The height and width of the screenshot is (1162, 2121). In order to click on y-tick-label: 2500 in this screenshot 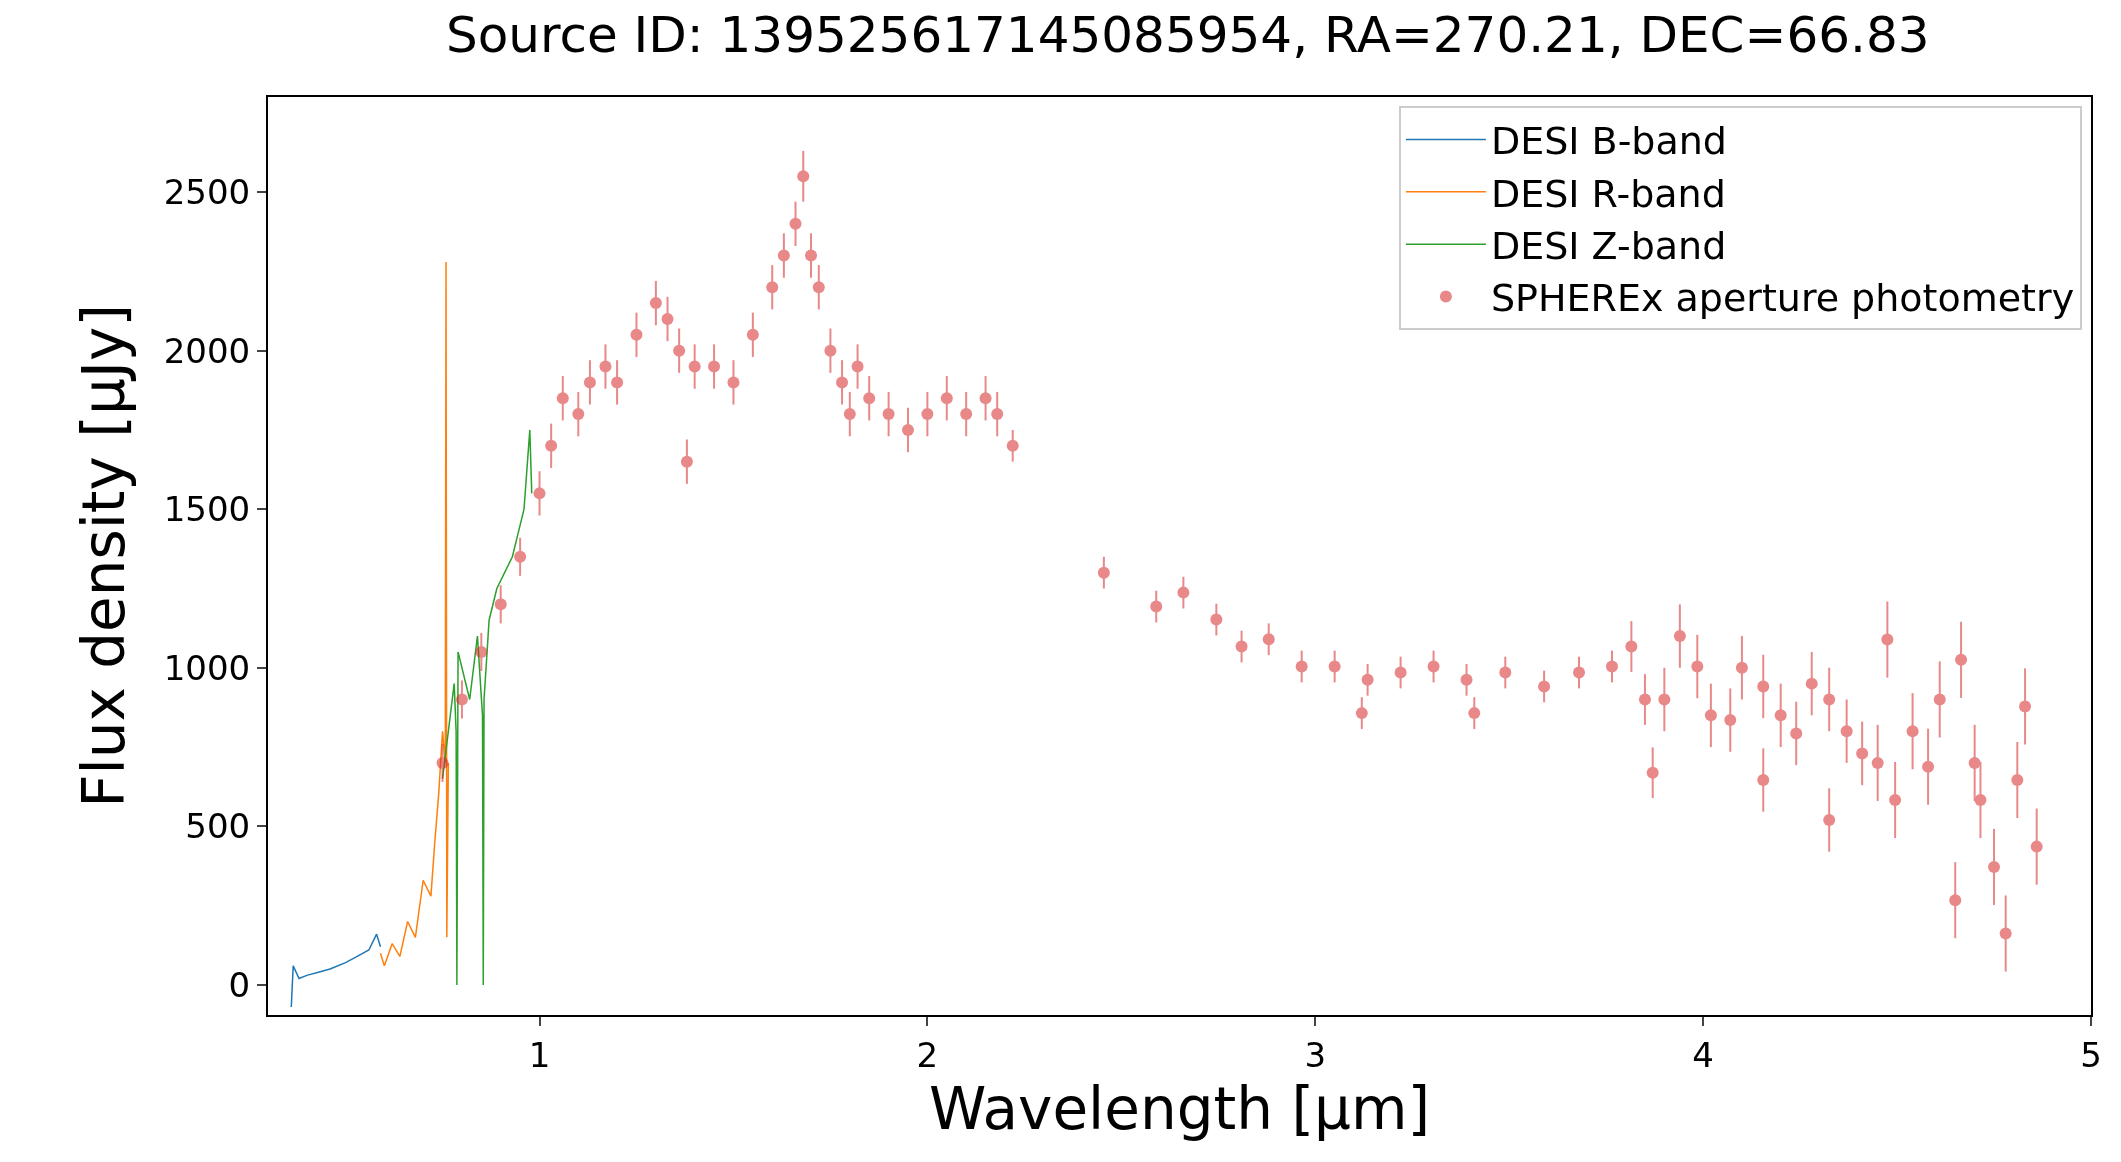, I will do `click(207, 192)`.